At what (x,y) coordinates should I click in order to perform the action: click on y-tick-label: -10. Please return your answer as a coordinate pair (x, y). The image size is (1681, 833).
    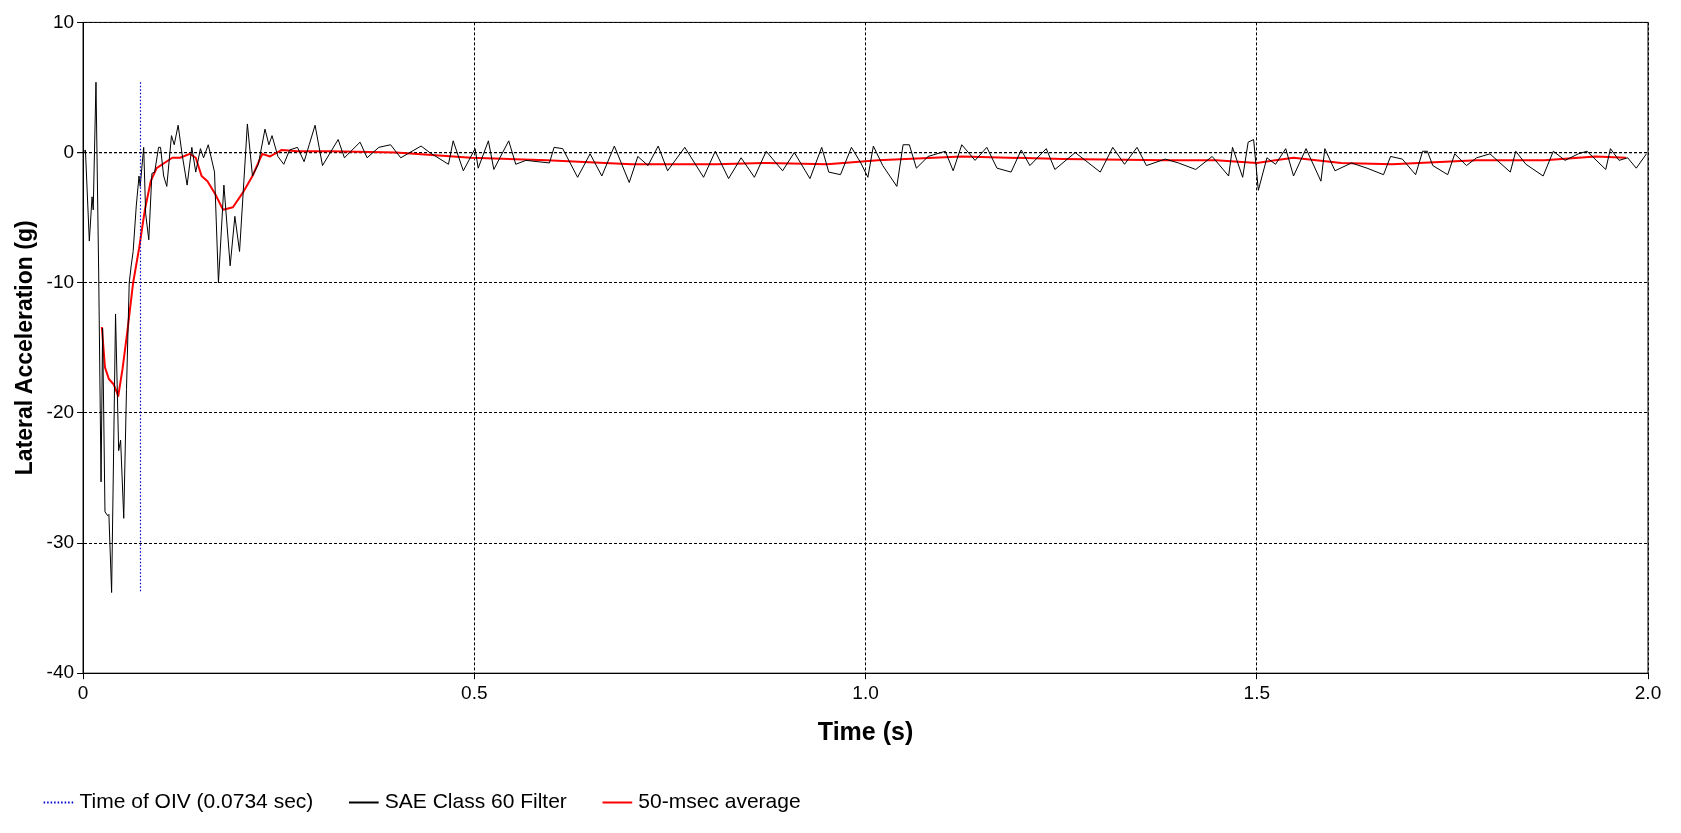
    Looking at the image, I should click on (60, 281).